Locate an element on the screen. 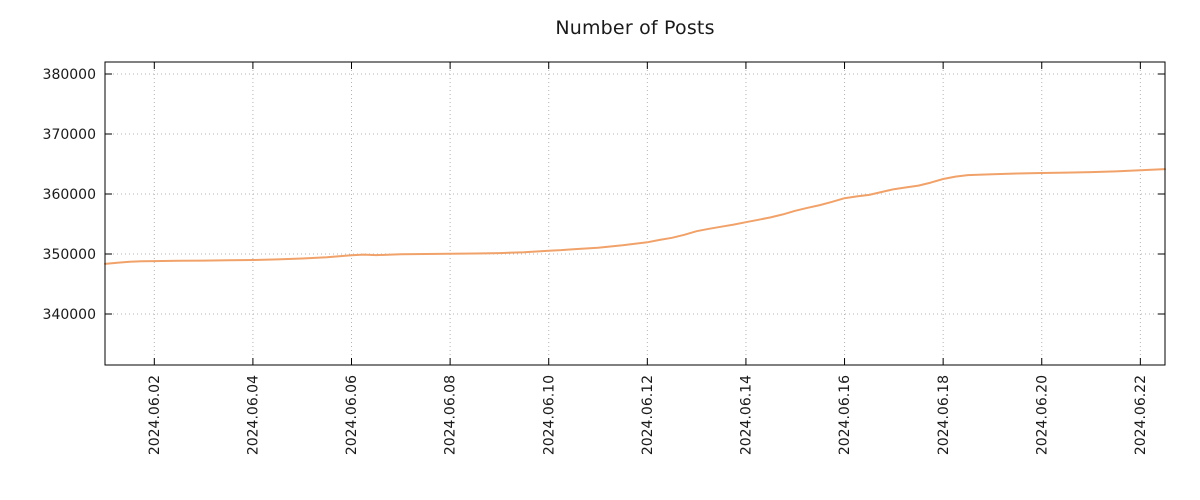 The height and width of the screenshot is (500, 1200). x-tick-label: 2024.06.18 is located at coordinates (944, 415).